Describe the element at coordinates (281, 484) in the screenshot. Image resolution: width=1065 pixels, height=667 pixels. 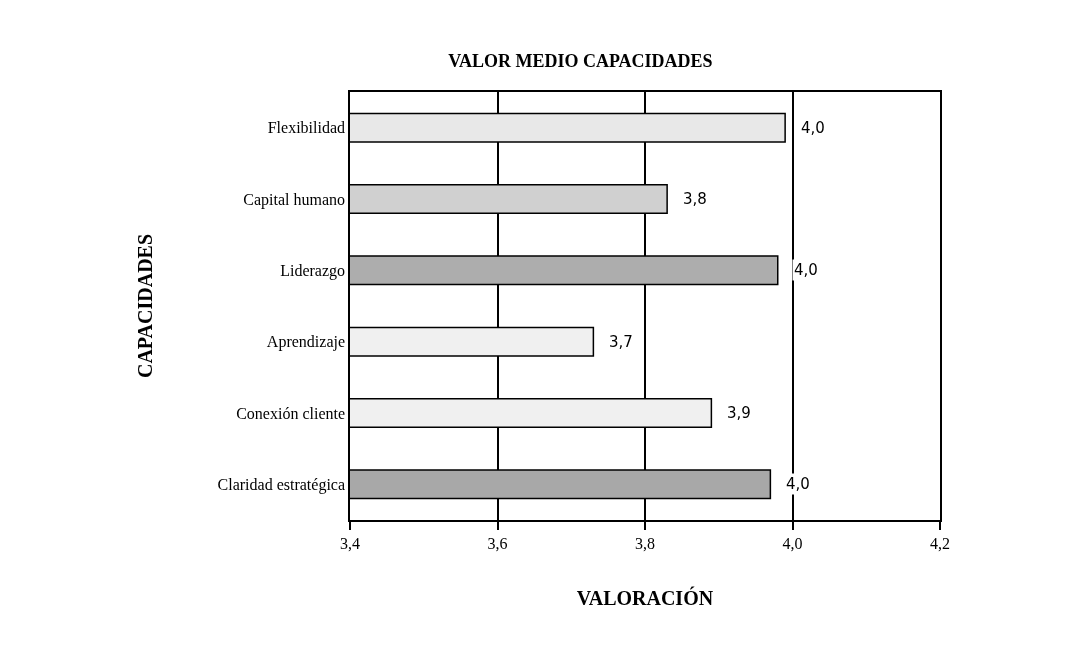
I see `y-tick-label: Claridad estratégica` at that location.